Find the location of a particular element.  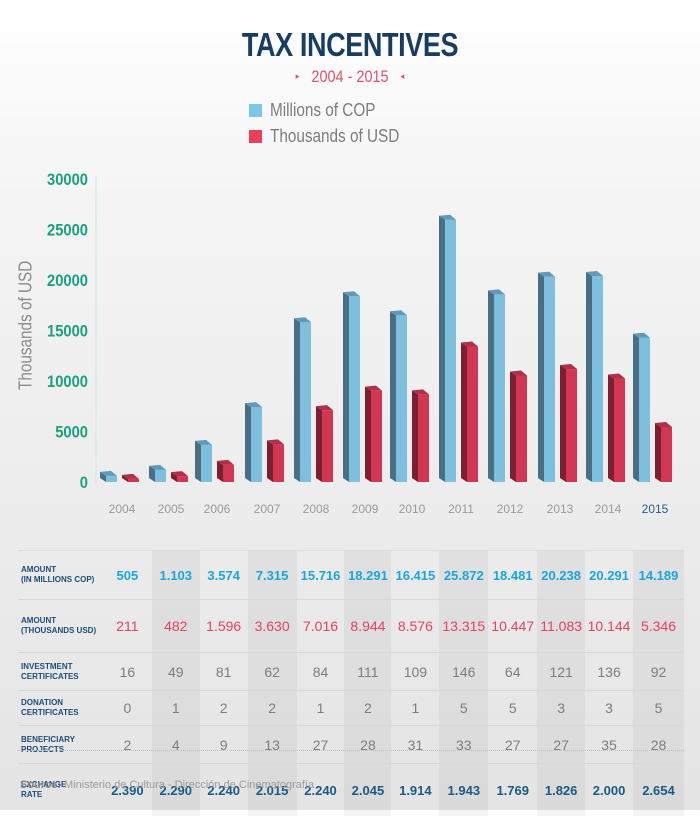

bar-cop-2015 is located at coordinates (641, 407).